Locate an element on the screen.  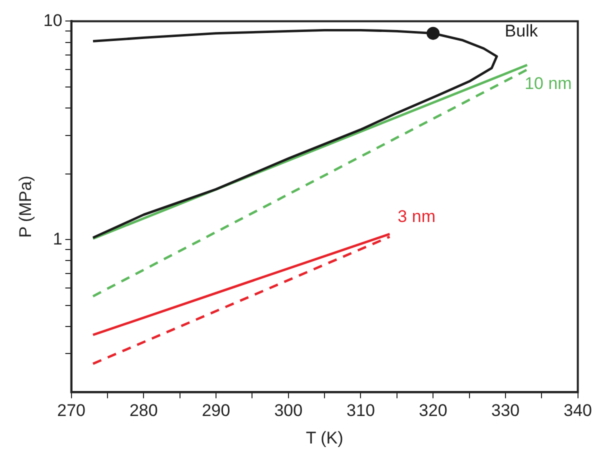
y-tick-label: 1 is located at coordinates (57, 238).